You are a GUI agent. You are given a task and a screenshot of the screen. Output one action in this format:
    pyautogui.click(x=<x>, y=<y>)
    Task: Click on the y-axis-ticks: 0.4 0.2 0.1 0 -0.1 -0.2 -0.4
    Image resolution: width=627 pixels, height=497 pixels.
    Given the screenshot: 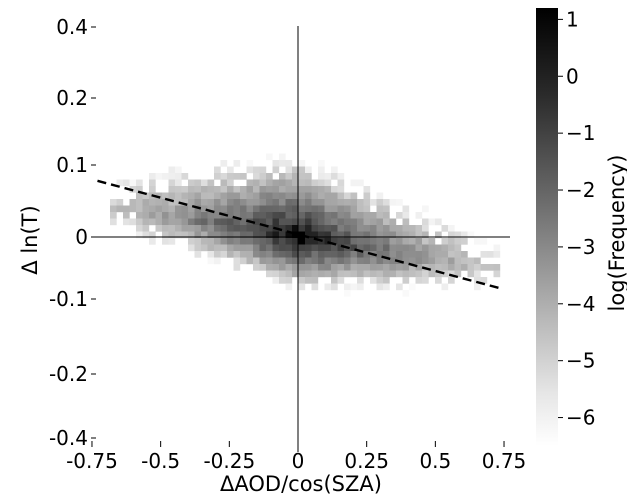 What is the action you would take?
    pyautogui.click(x=72, y=232)
    